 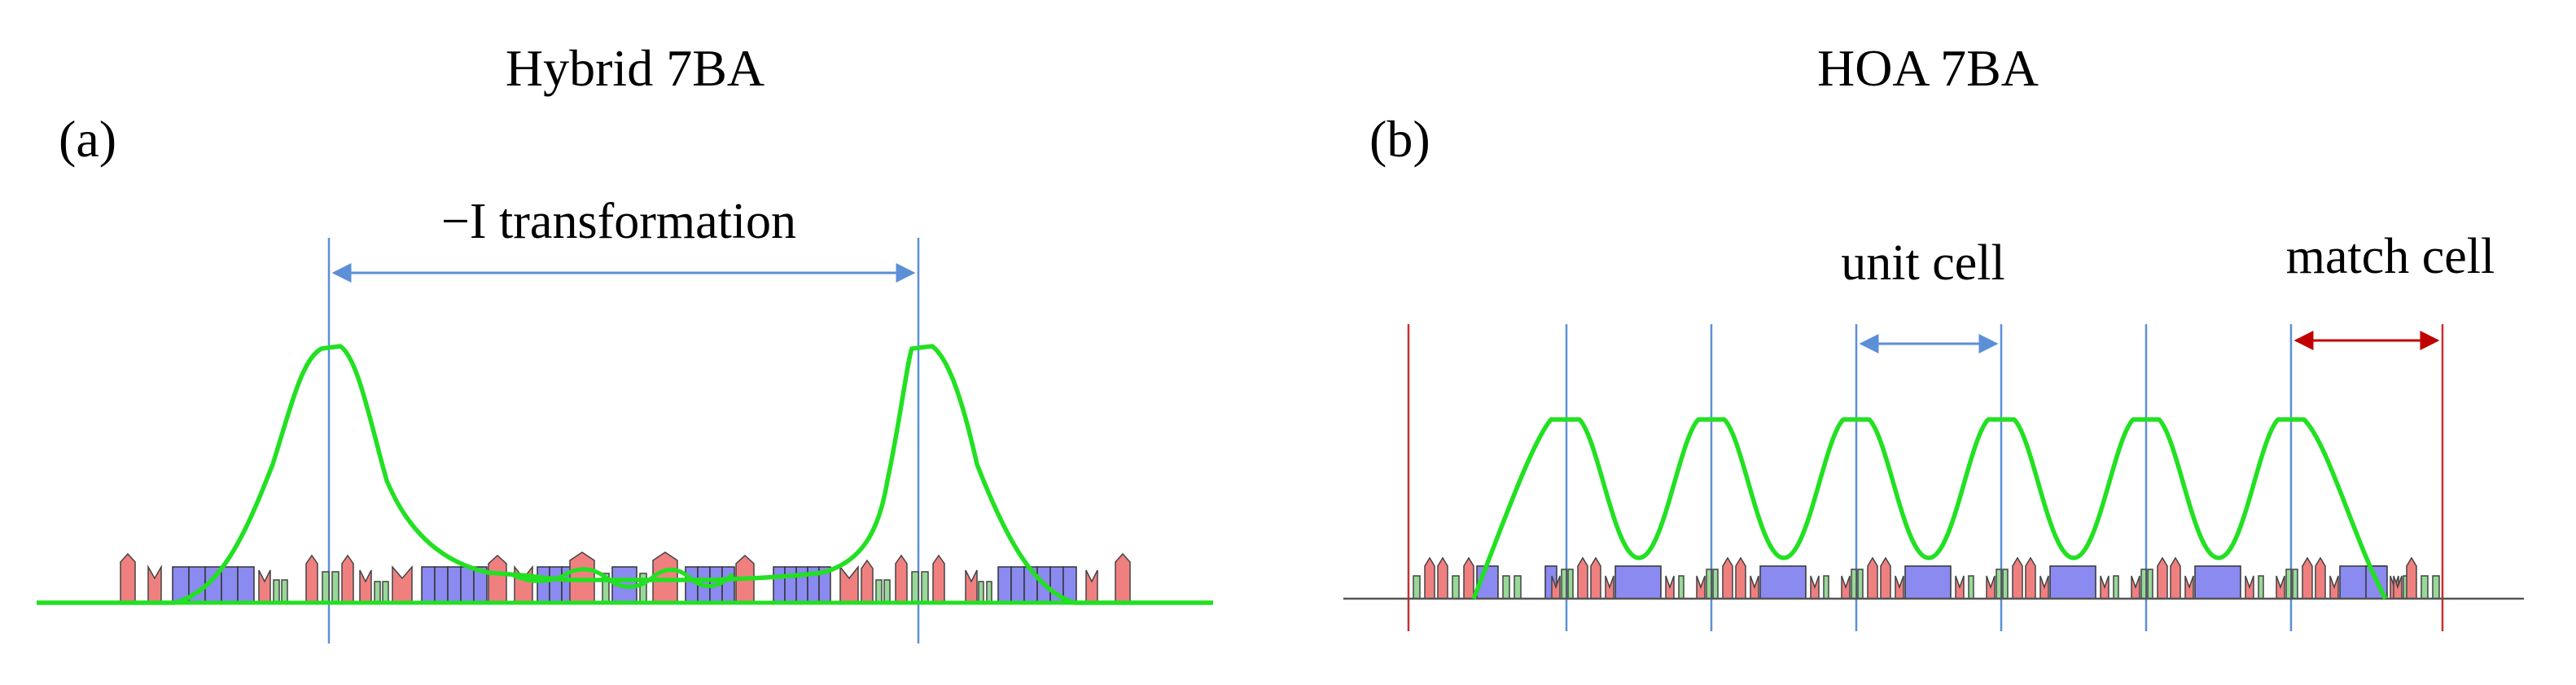 I want to click on magnet-lattice-a, so click(x=625, y=577).